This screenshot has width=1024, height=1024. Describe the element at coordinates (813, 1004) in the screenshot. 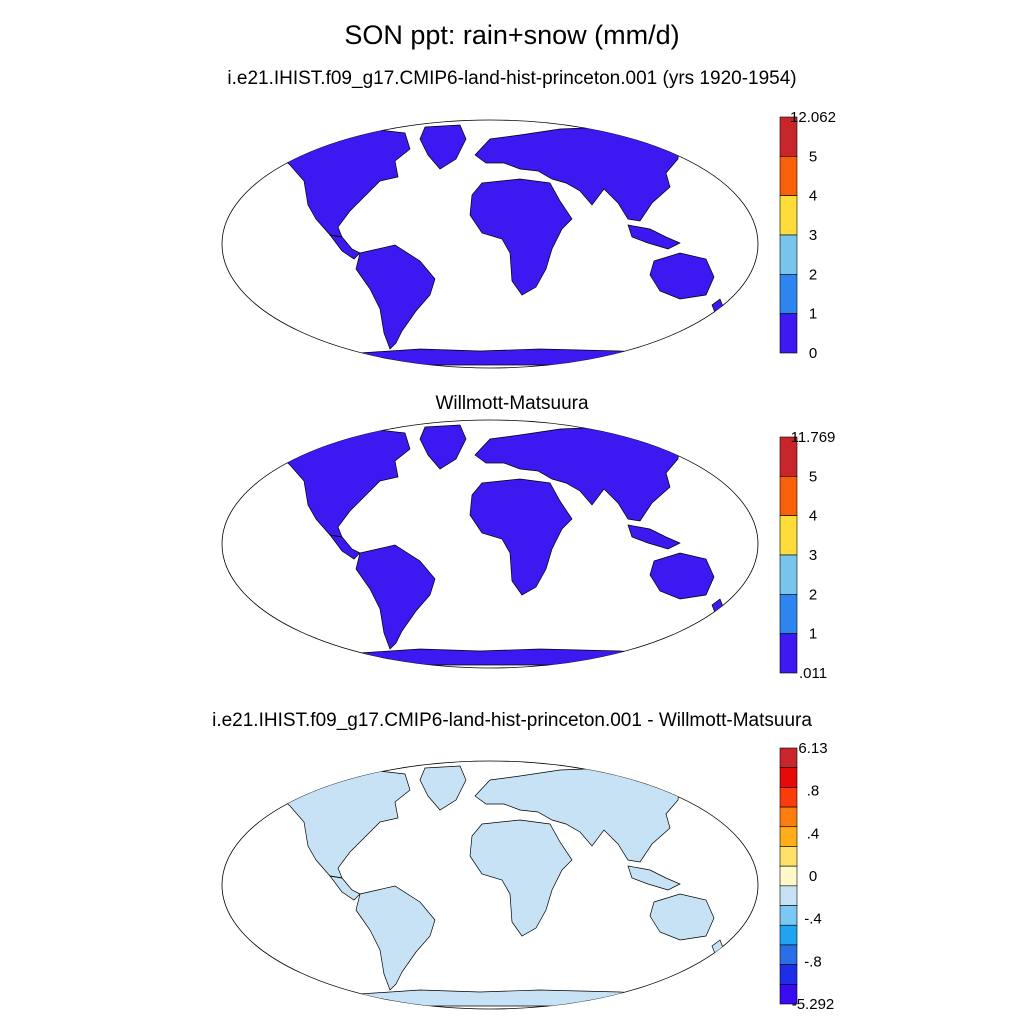

I see `colorbar-3-label: -5.292` at that location.